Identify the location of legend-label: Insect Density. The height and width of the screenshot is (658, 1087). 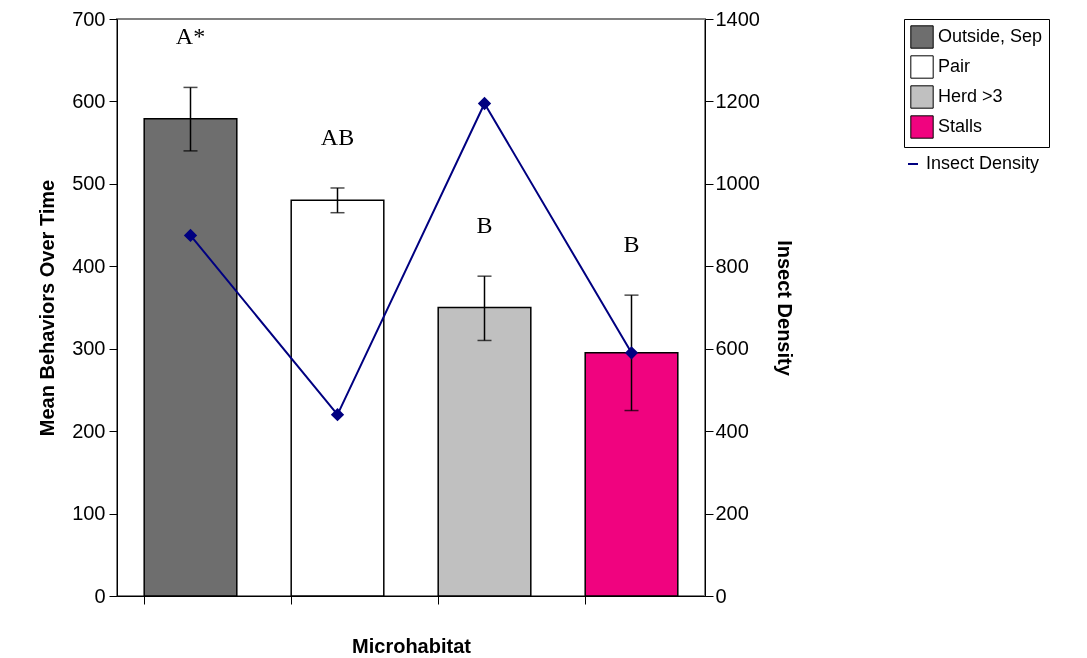
(983, 163).